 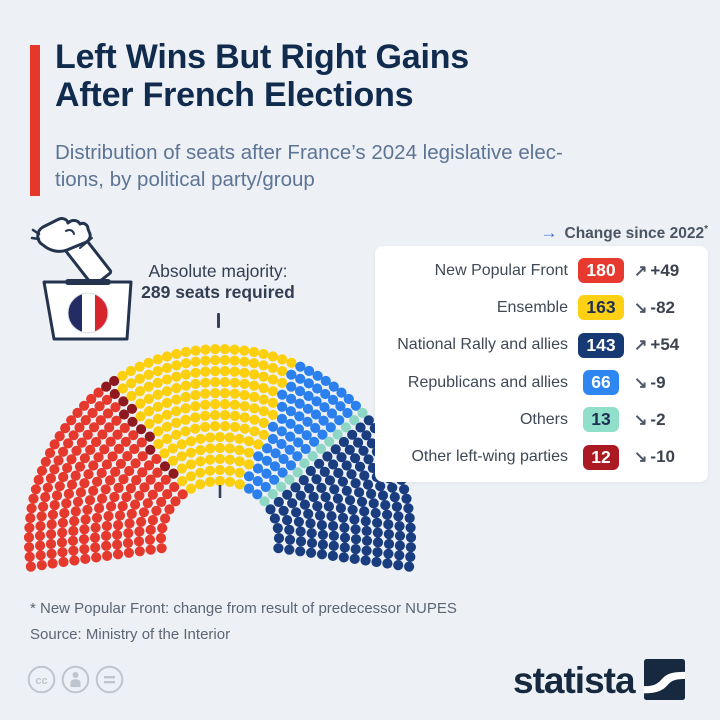 What do you see at coordinates (81, 279) in the screenshot?
I see `ballot-box-icon` at bounding box center [81, 279].